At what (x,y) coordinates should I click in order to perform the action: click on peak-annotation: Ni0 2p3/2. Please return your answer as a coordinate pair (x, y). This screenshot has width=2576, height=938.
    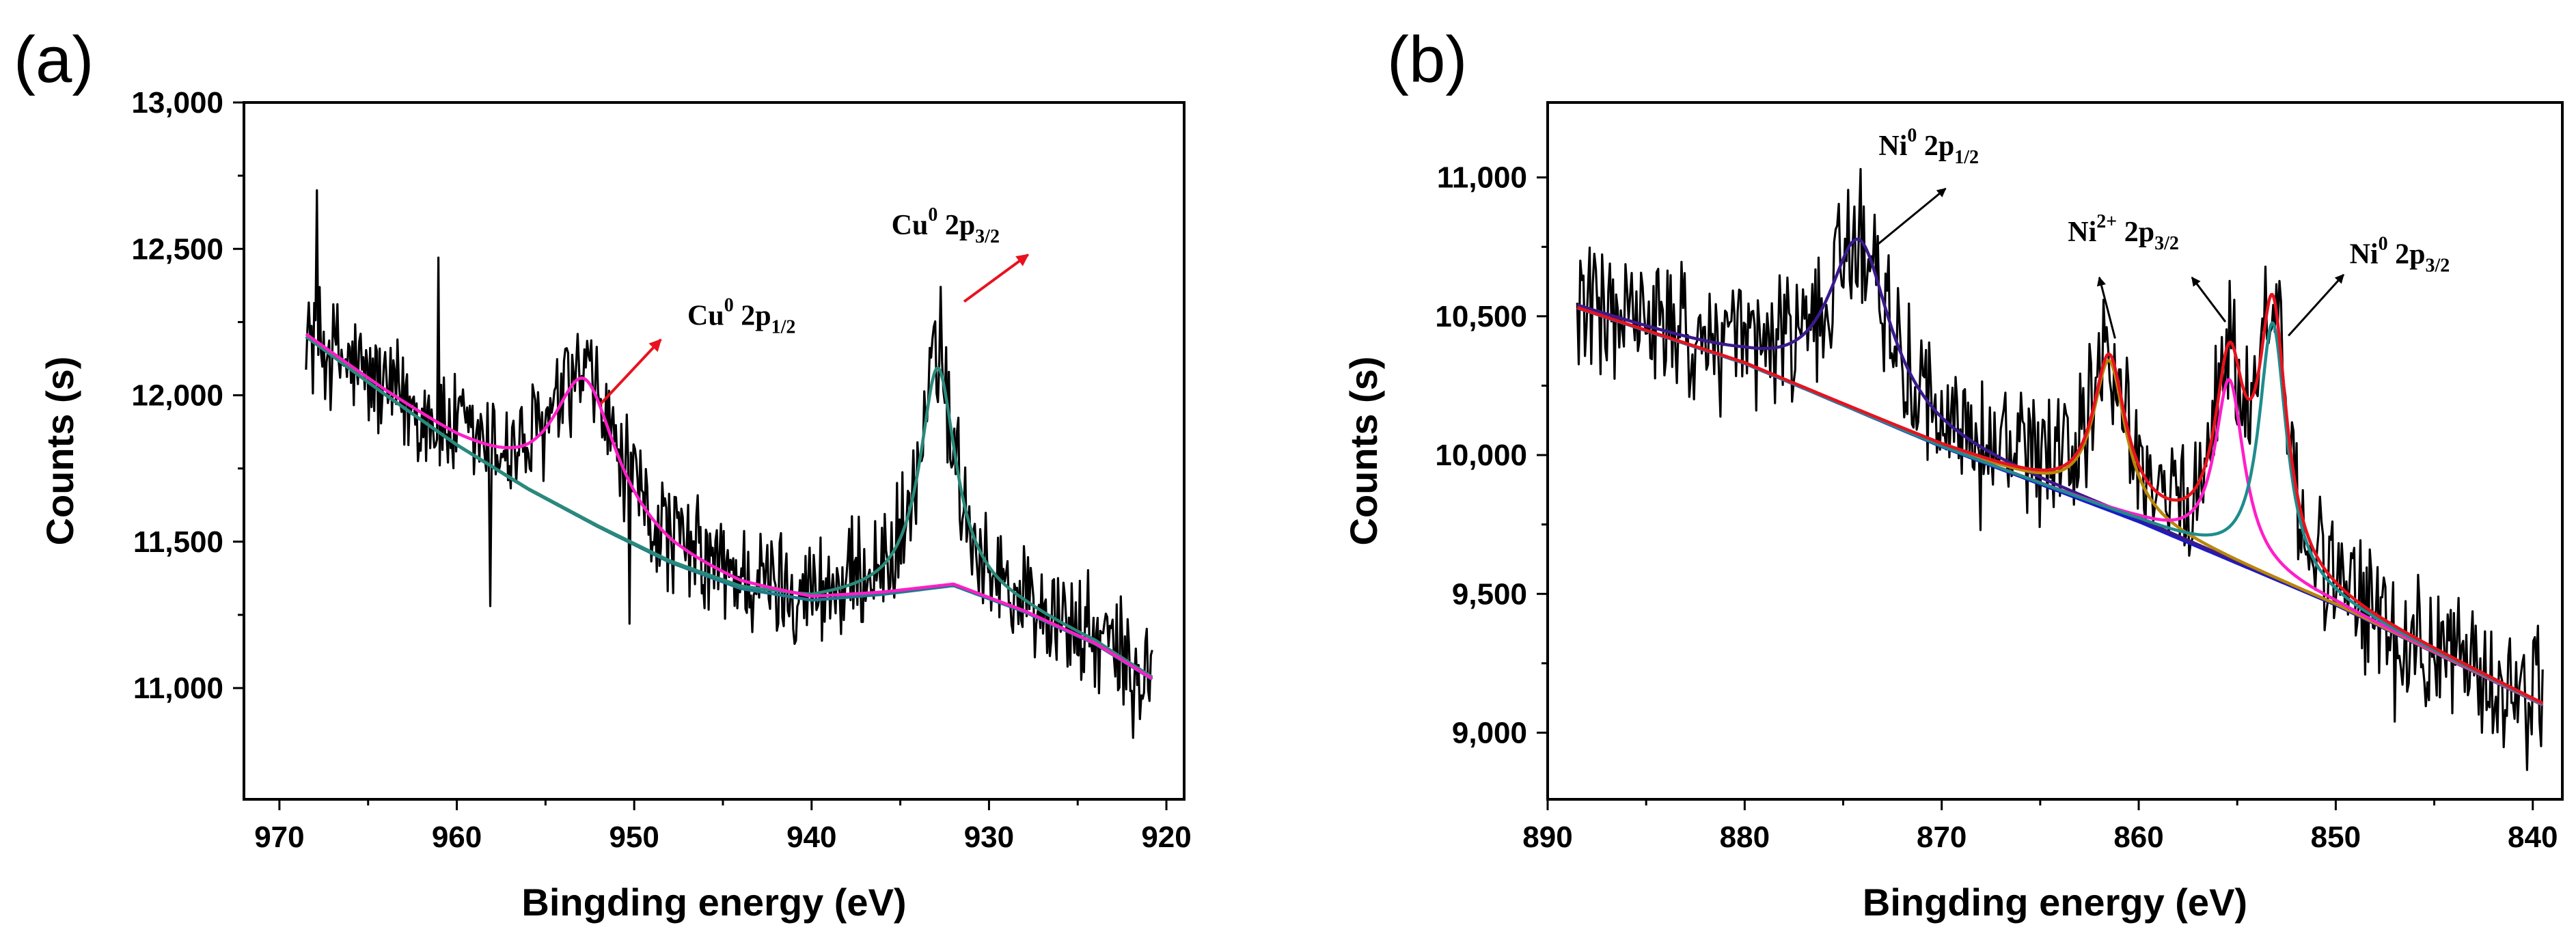
    Looking at the image, I should click on (2400, 255).